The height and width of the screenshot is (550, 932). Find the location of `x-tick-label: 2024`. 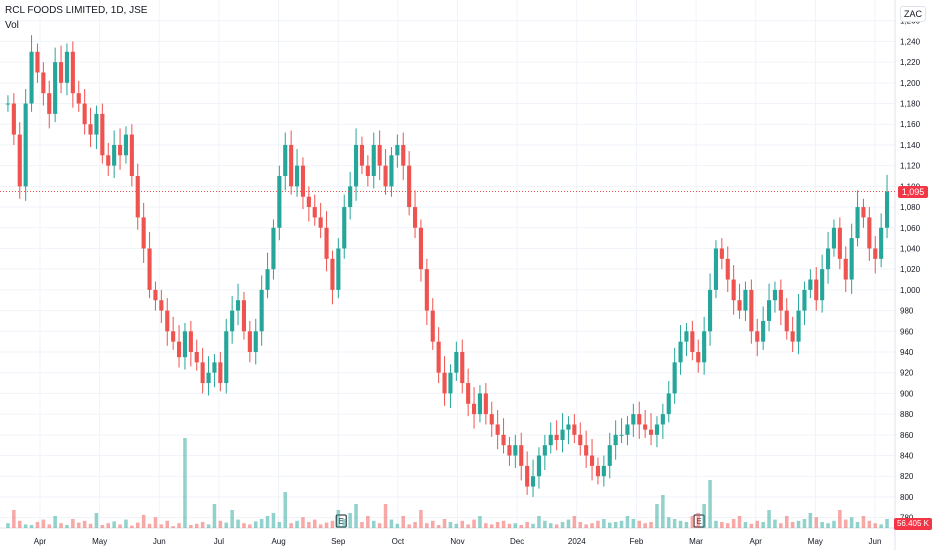

x-tick-label: 2024 is located at coordinates (577, 541).